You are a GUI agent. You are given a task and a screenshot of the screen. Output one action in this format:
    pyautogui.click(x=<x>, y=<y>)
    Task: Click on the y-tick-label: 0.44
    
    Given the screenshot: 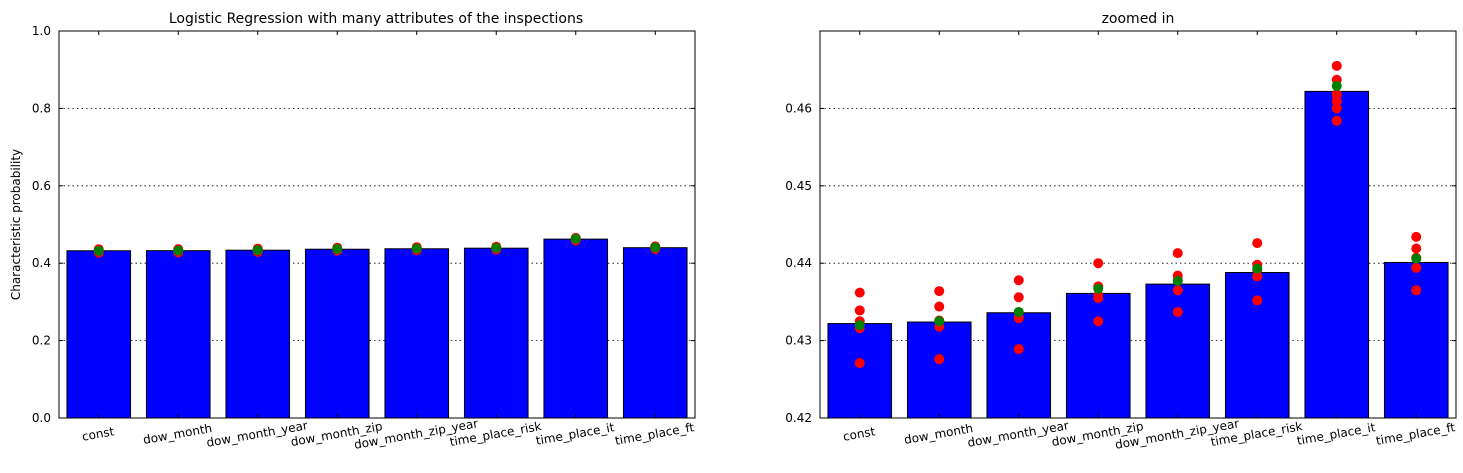 What is the action you would take?
    pyautogui.click(x=798, y=263)
    